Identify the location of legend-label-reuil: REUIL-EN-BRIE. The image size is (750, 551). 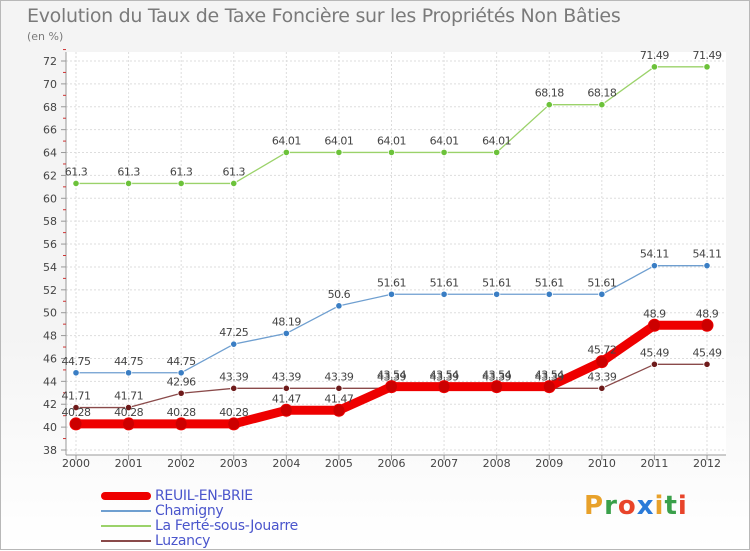
(204, 495).